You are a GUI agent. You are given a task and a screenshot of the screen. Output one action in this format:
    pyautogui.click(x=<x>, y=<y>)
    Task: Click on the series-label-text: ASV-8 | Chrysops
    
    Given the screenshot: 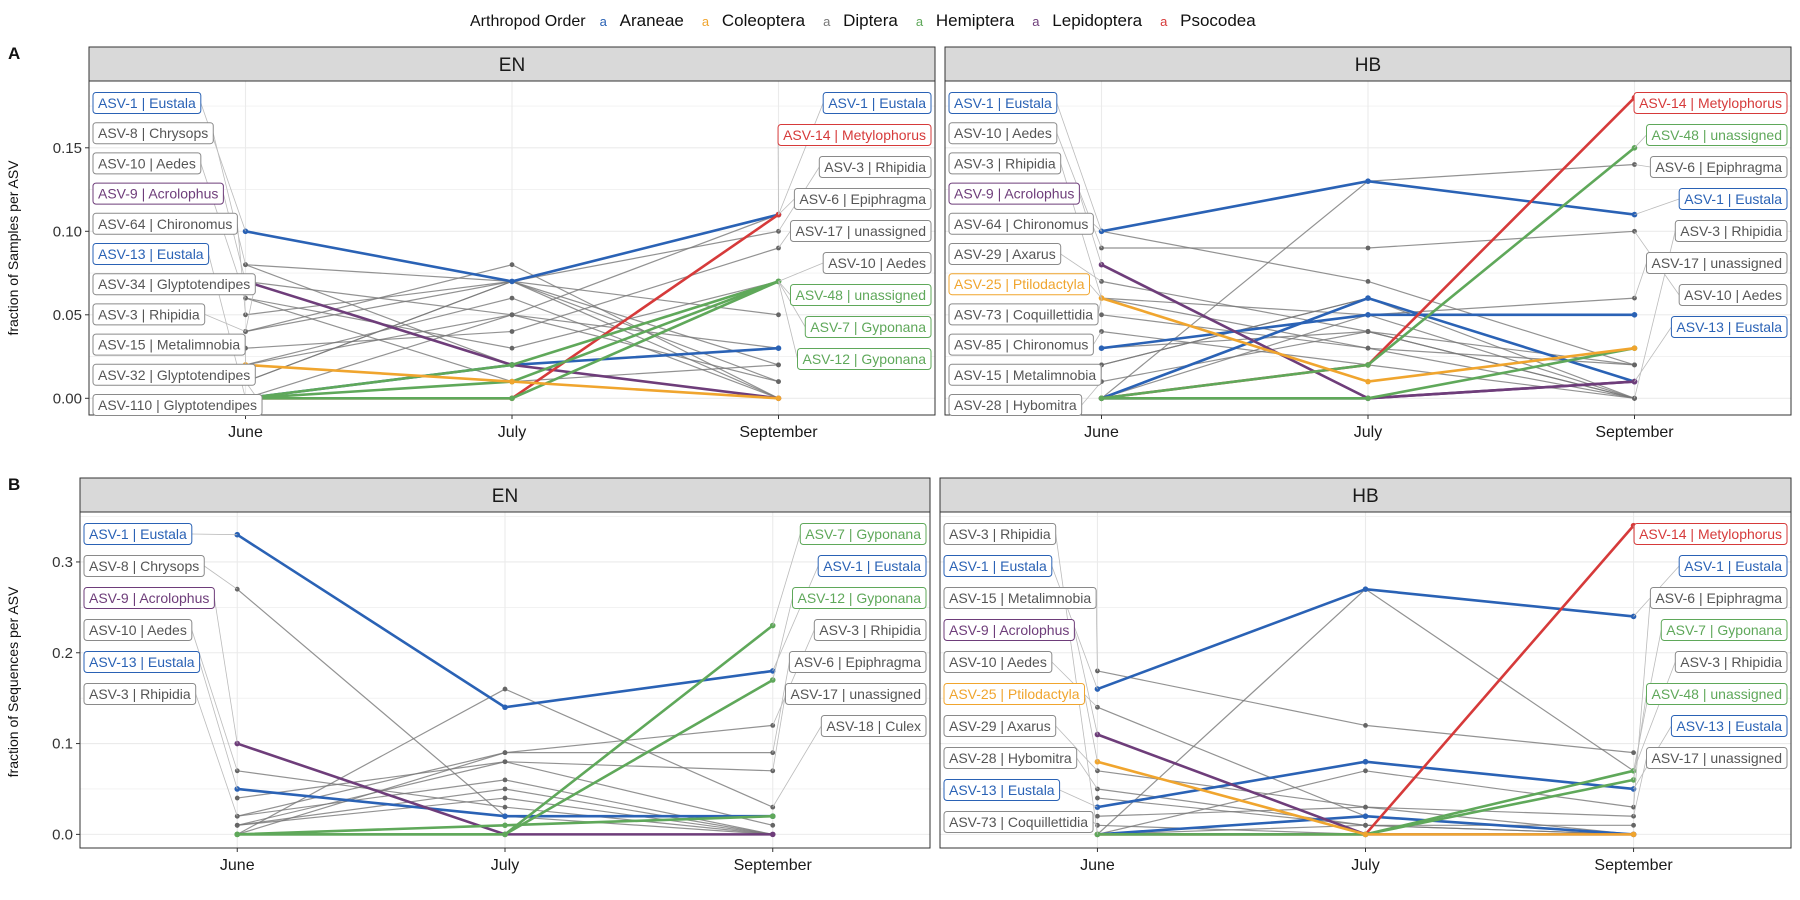 What is the action you would take?
    pyautogui.click(x=153, y=133)
    